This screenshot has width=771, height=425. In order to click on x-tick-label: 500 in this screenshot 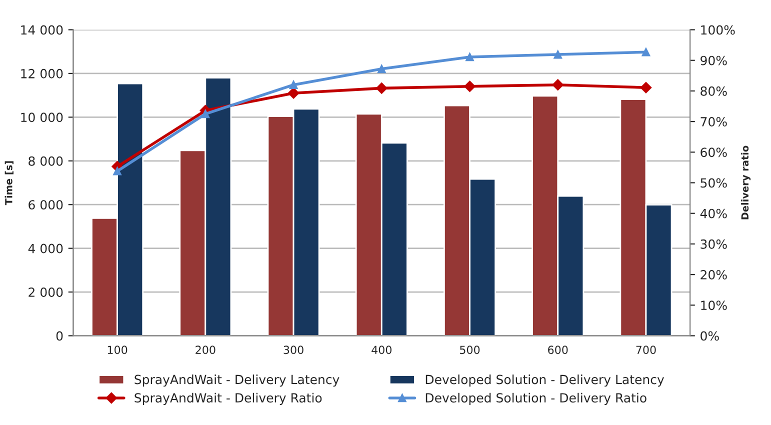, I will do `click(470, 350)`.